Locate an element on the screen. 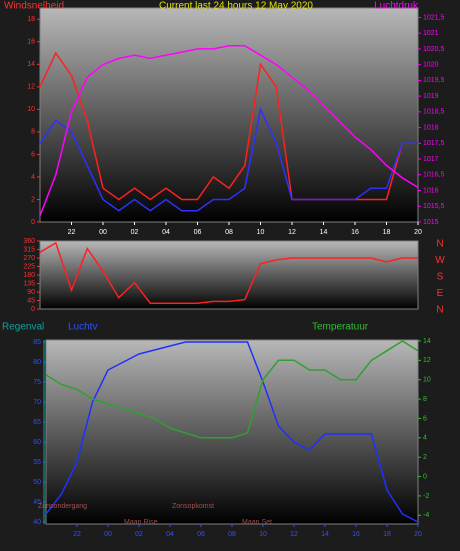 The height and width of the screenshot is (551, 460). y2-tick-label: 1019,5 is located at coordinates (434, 80).